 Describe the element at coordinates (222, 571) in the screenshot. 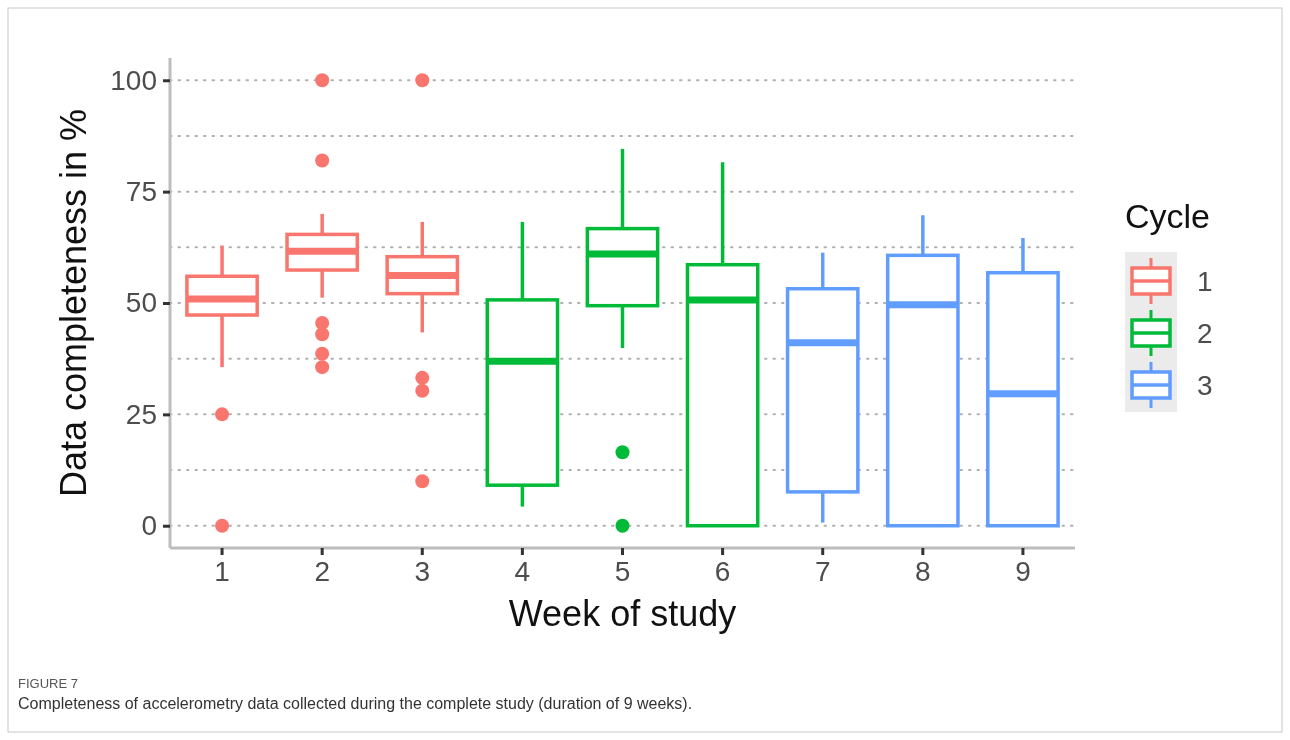

I see `x-tick-label: 1` at that location.